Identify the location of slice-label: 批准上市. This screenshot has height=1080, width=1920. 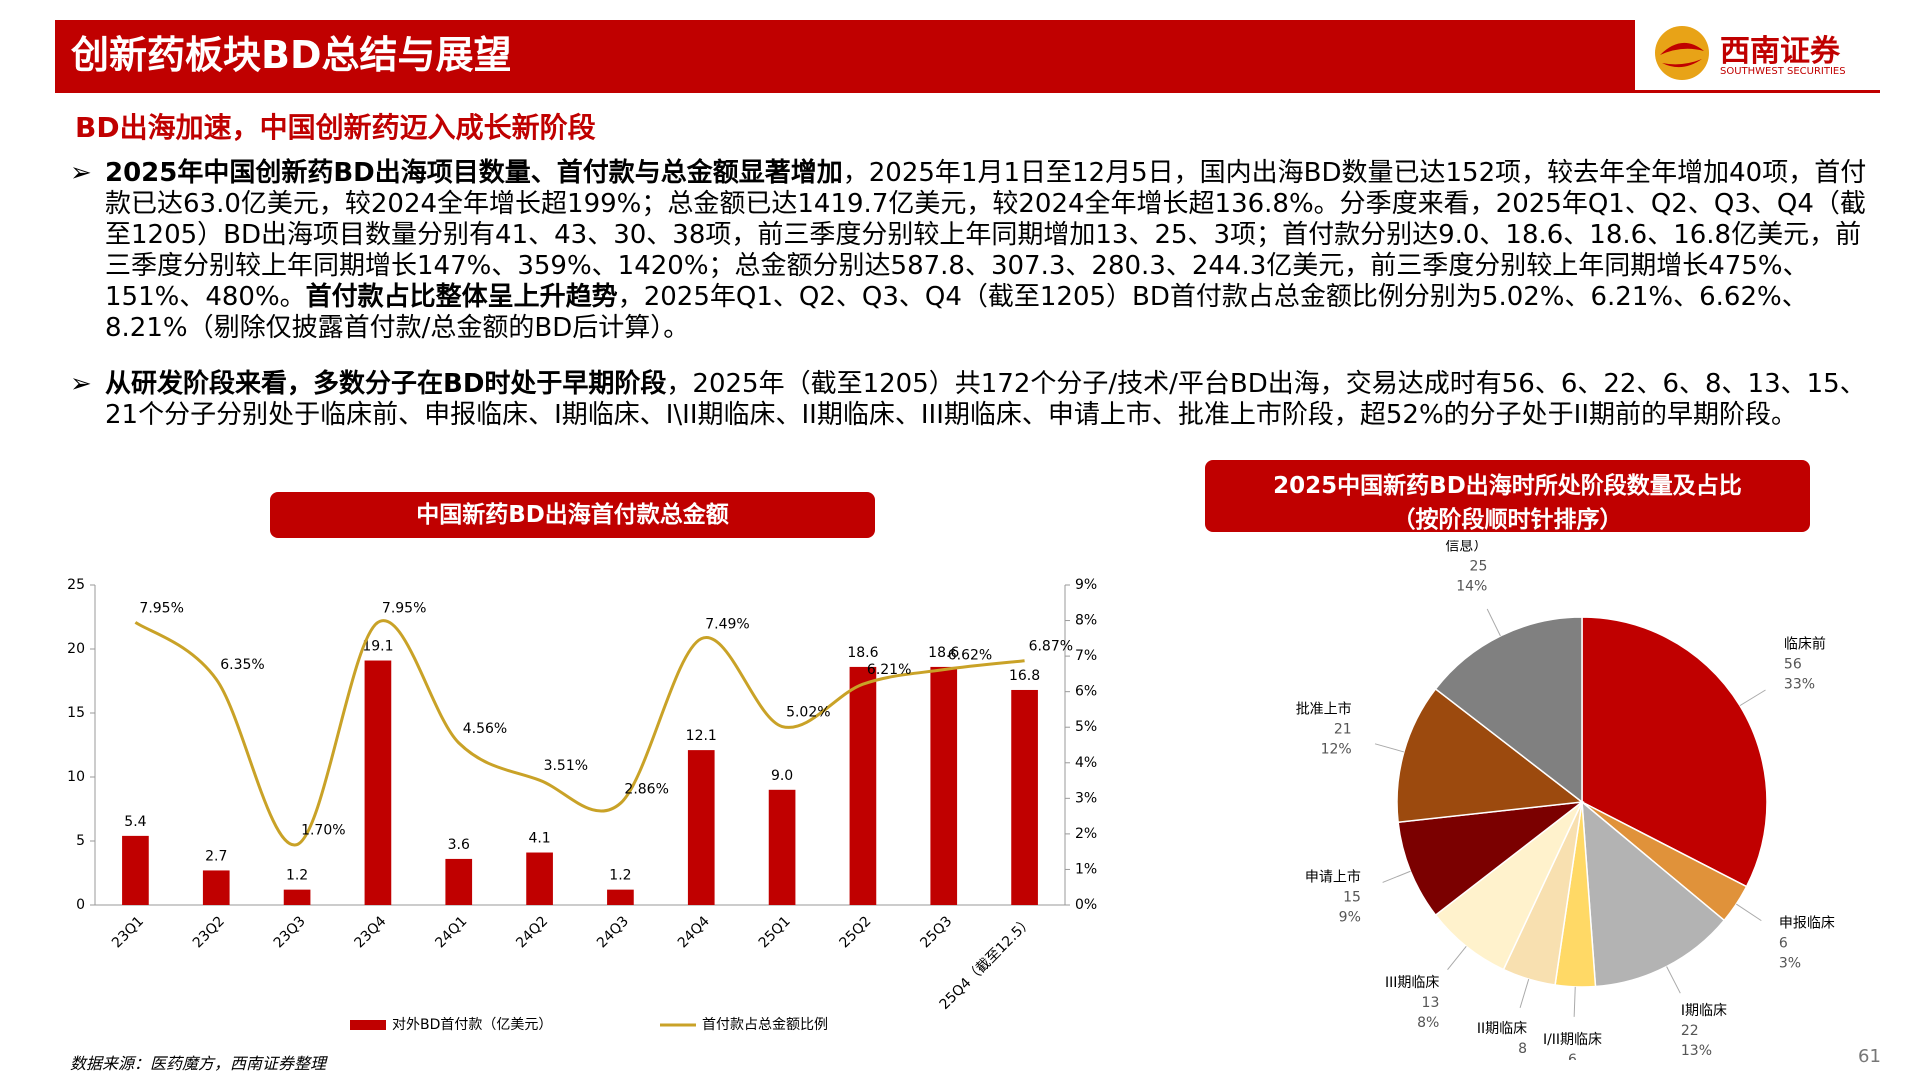
(1324, 709).